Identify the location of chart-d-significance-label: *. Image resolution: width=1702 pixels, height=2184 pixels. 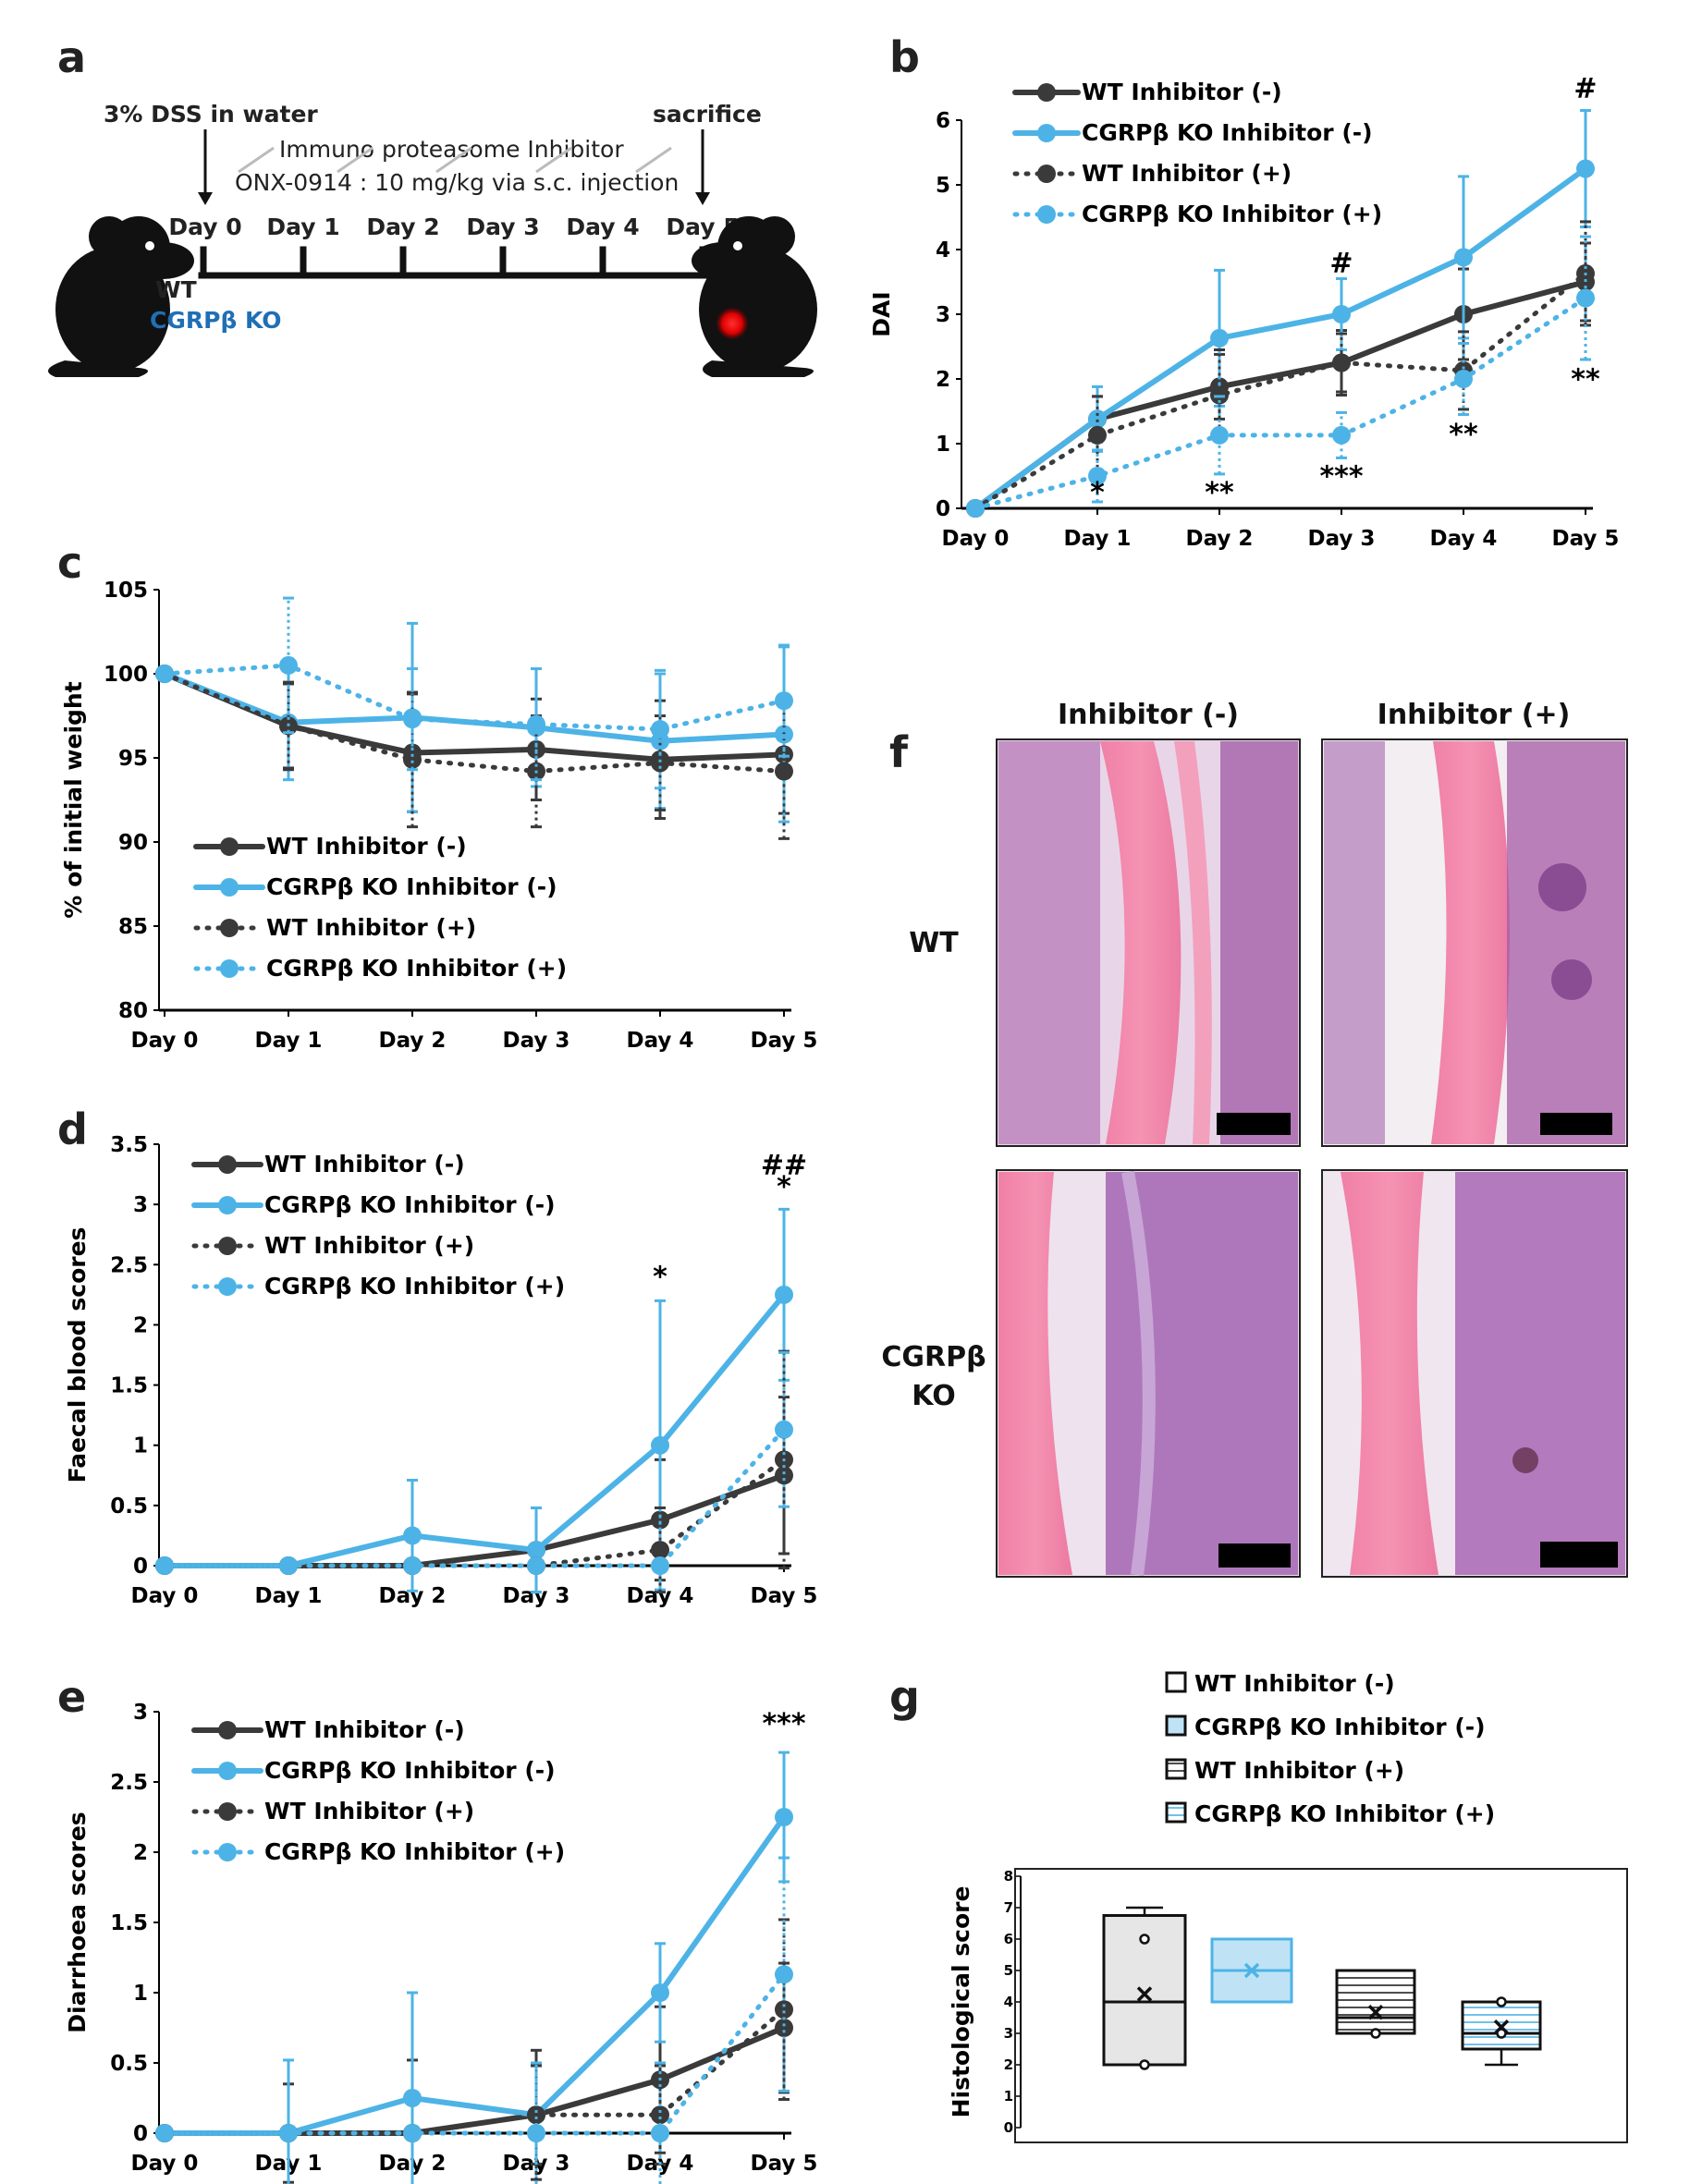
(784, 1187).